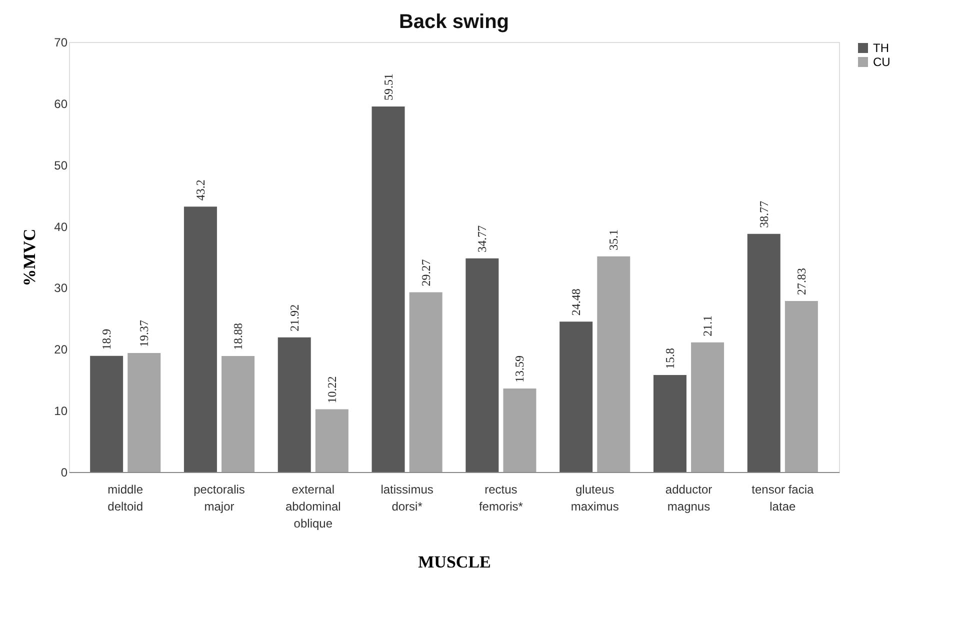 The image size is (980, 634). Describe the element at coordinates (144, 334) in the screenshot. I see `data-label: 19.37` at that location.